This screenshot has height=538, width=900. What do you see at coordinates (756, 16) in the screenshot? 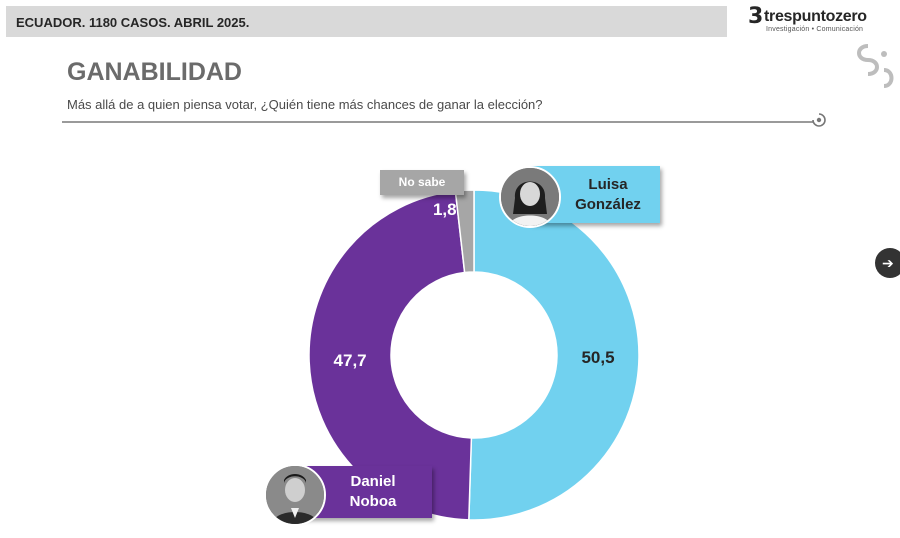
I see `logo-mark-icon: 3` at bounding box center [756, 16].